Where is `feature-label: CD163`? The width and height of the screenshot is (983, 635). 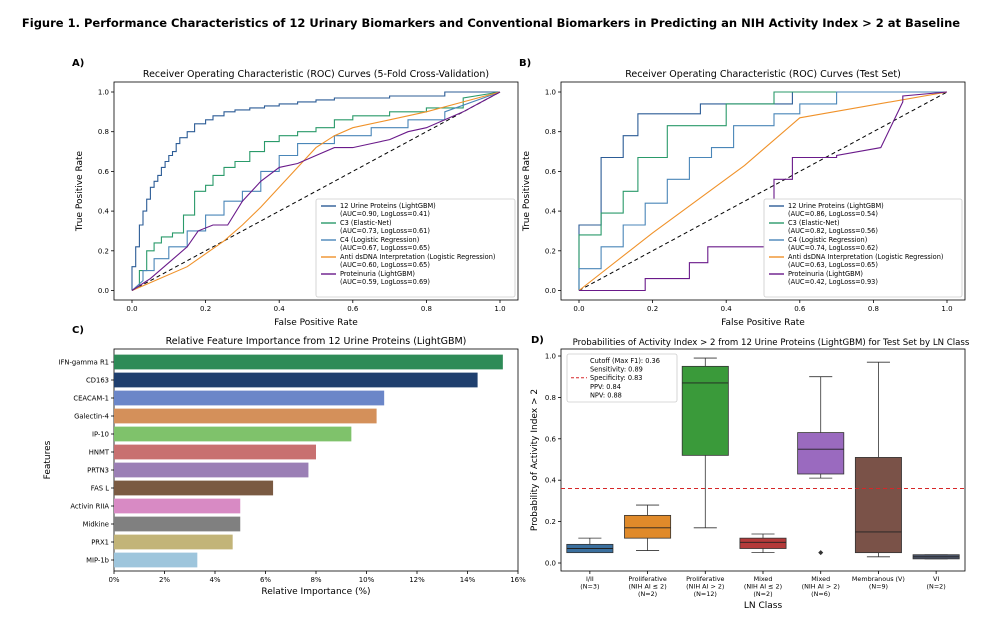 feature-label: CD163 is located at coordinates (97, 381).